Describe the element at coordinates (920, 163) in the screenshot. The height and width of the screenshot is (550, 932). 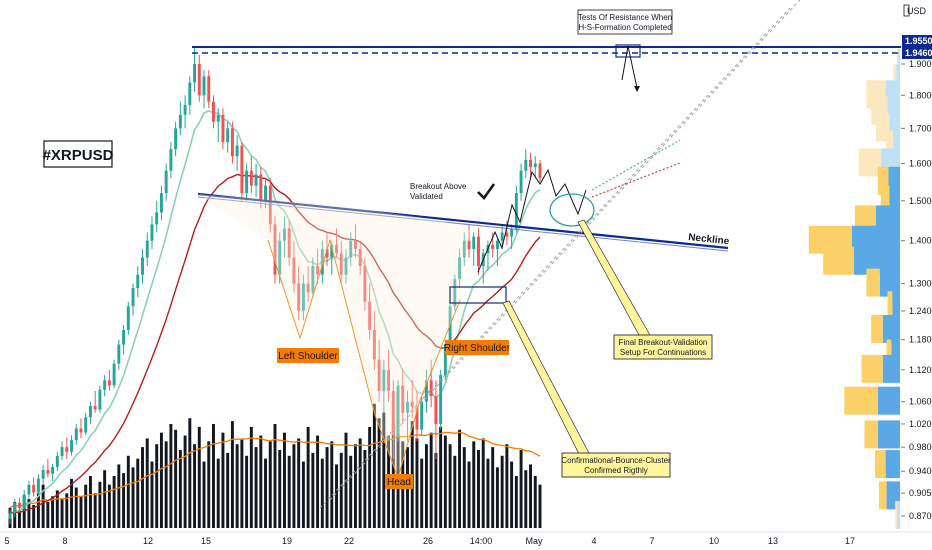
I see `price-tick-label: 1.6000` at that location.